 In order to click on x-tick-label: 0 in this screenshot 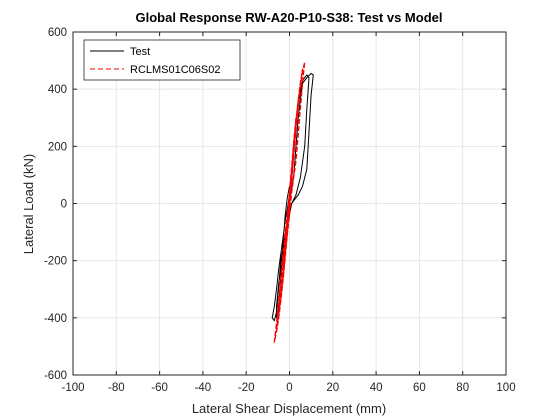, I will do `click(289, 388)`.